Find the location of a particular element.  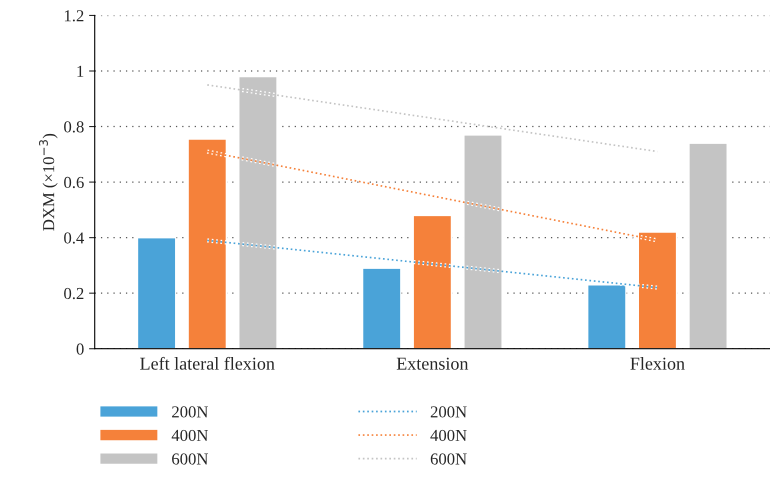

y-tick-label: 0.4 is located at coordinates (74, 238).